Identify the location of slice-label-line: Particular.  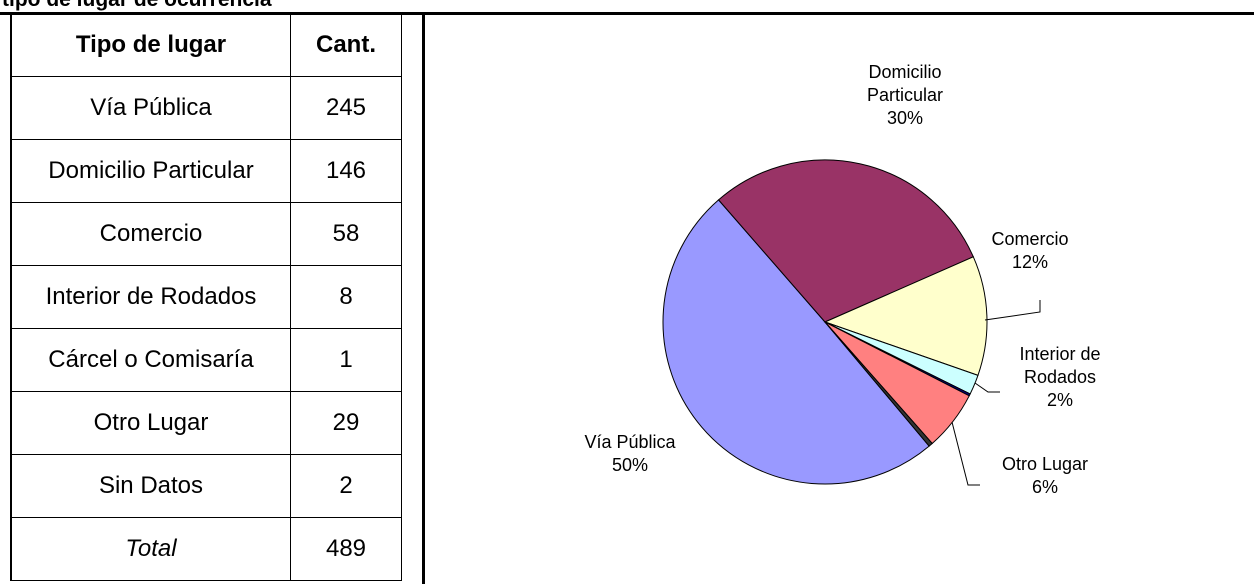
(905, 95).